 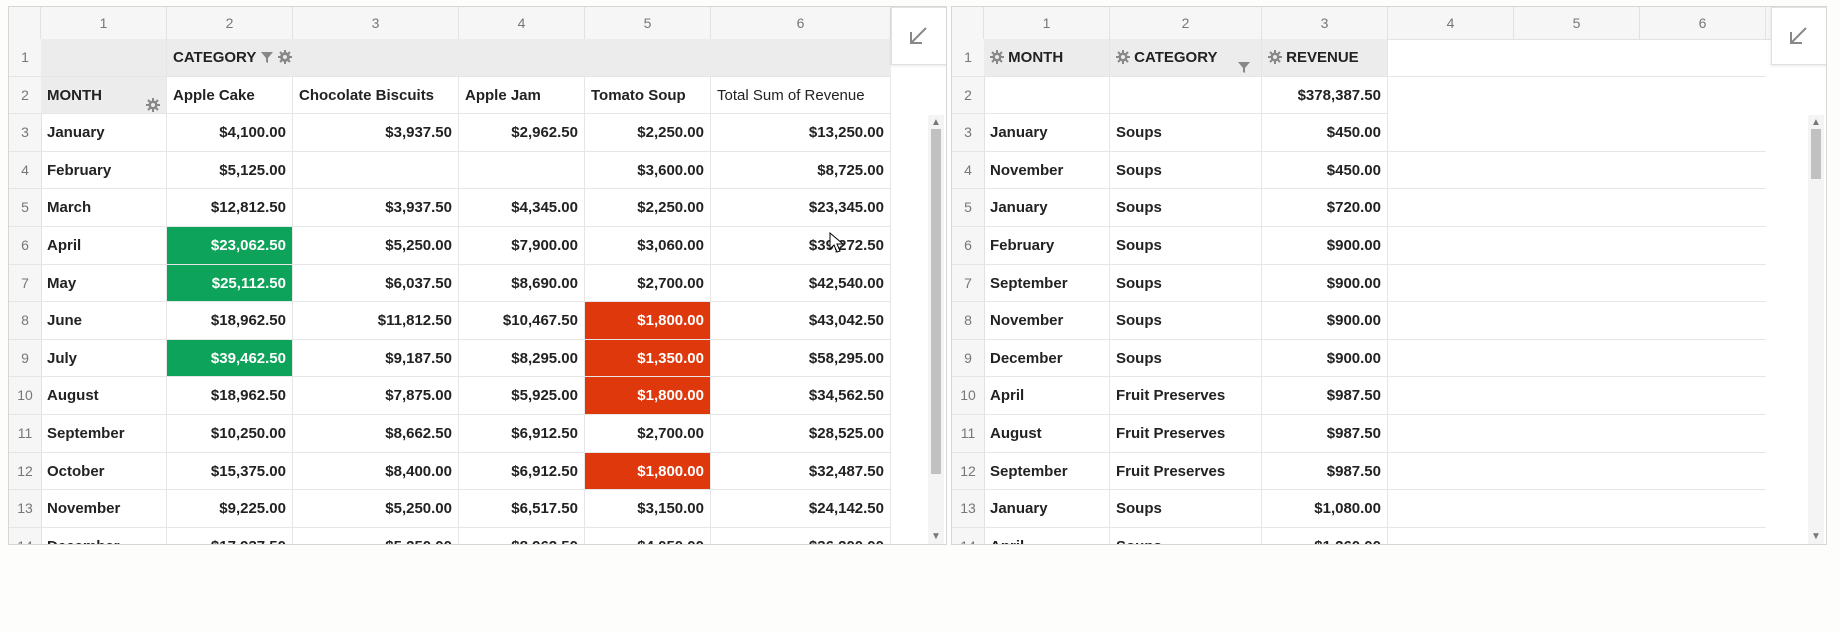 What do you see at coordinates (230, 170) in the screenshot?
I see `pivot-value-cell: $5,125.00` at bounding box center [230, 170].